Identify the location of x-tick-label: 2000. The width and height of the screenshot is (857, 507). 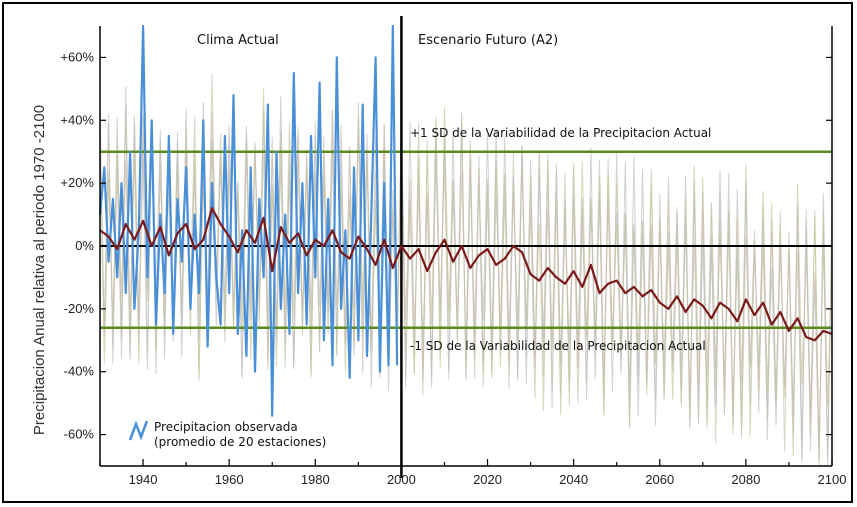
(401, 479).